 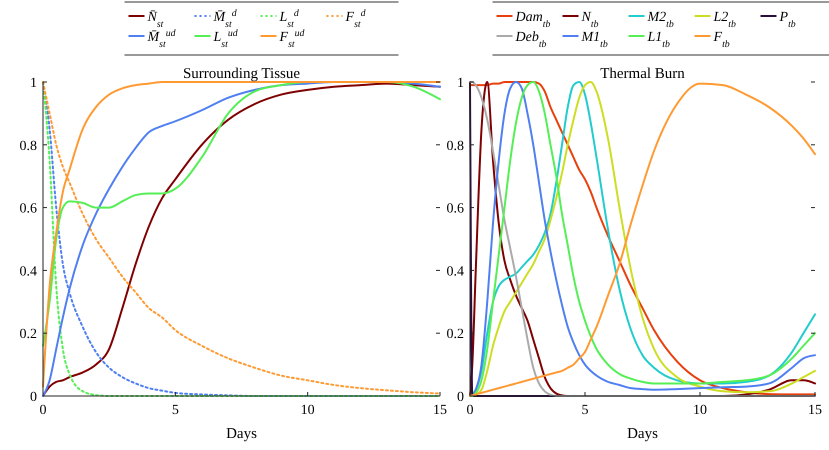 What do you see at coordinates (532, 20) in the screenshot?
I see `legend-label: Dam$_{tb}$` at bounding box center [532, 20].